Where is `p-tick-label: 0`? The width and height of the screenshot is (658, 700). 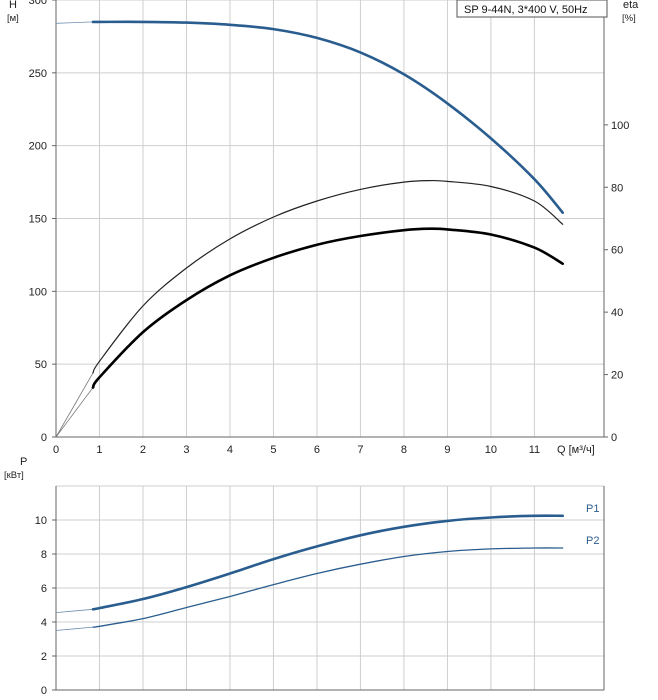 p-tick-label: 0 is located at coordinates (44, 691).